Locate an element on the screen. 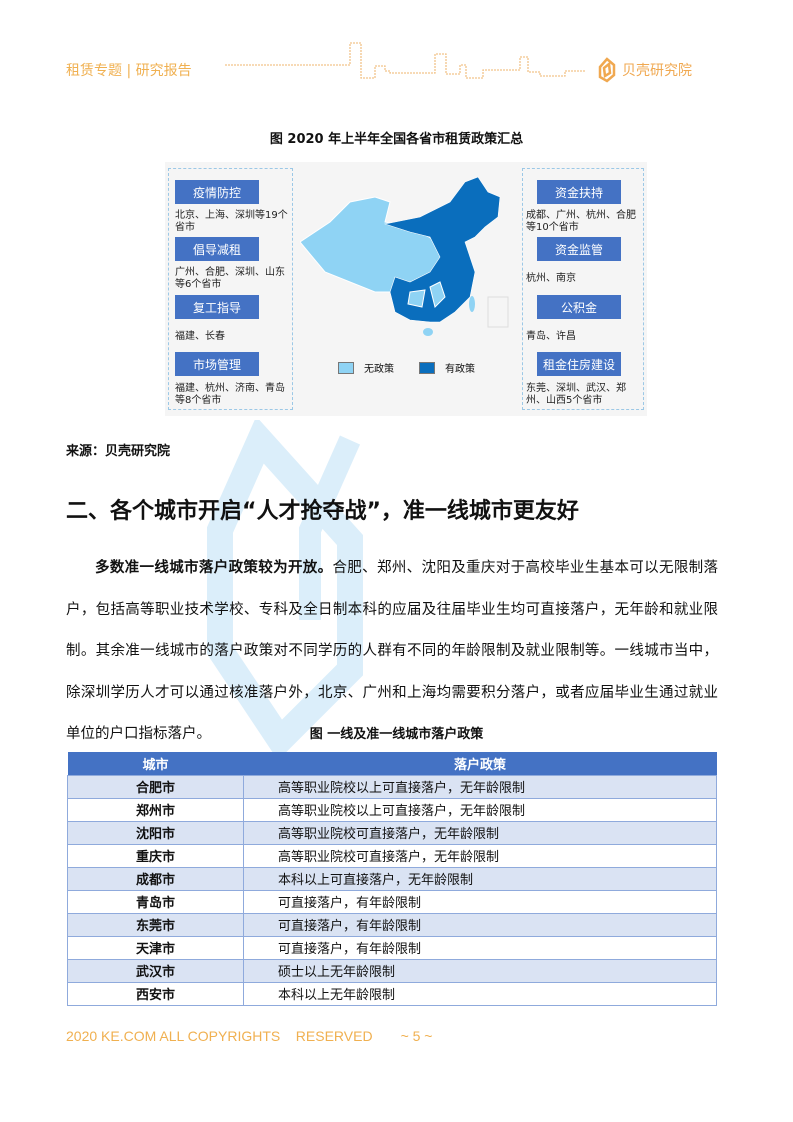 This screenshot has width=793, height=1122. tag-text: 福建、杭州、济南、青岛等8个省市 is located at coordinates (230, 394).